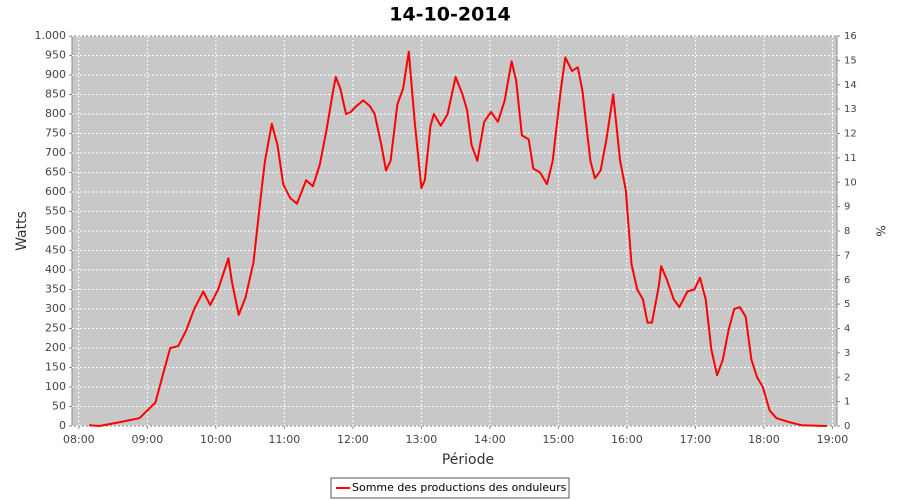  What do you see at coordinates (55, 152) in the screenshot?
I see `y-tick-label: 700` at bounding box center [55, 152].